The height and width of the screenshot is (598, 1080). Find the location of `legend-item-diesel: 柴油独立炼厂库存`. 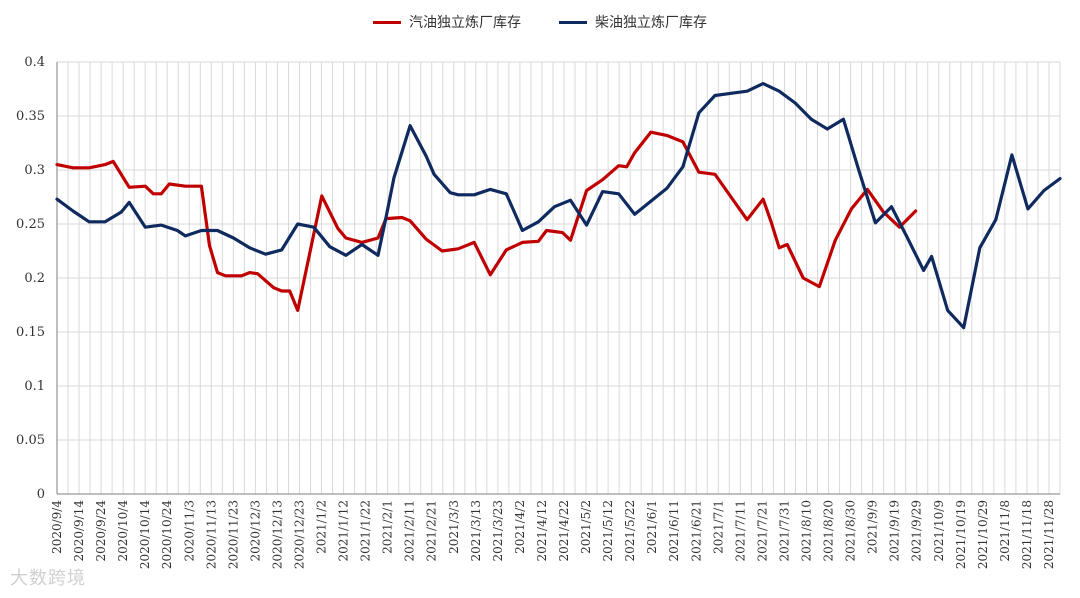

legend-item-diesel: 柴油独立炼厂库存 is located at coordinates (633, 22).